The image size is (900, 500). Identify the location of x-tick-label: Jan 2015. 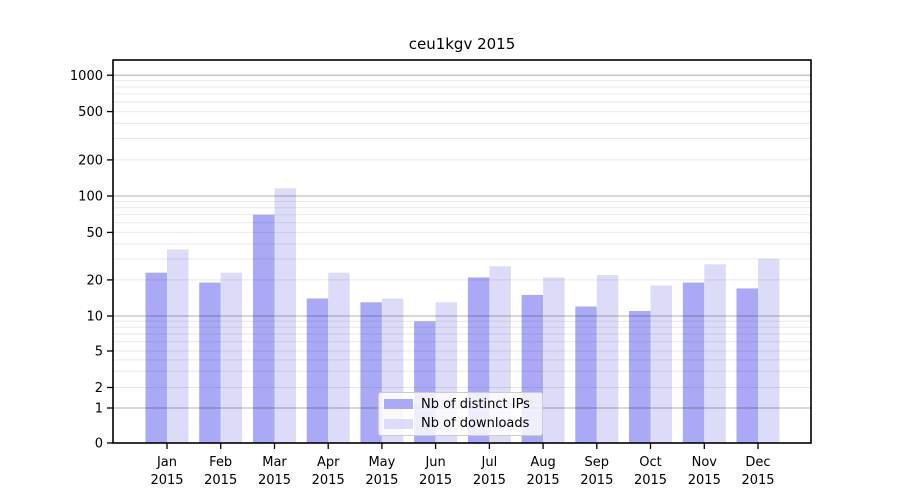
(166, 471).